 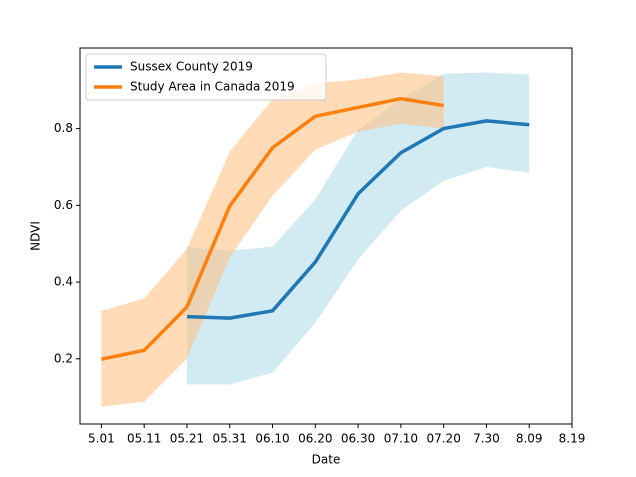 I want to click on x-tick-label: 06.20, so click(x=315, y=439).